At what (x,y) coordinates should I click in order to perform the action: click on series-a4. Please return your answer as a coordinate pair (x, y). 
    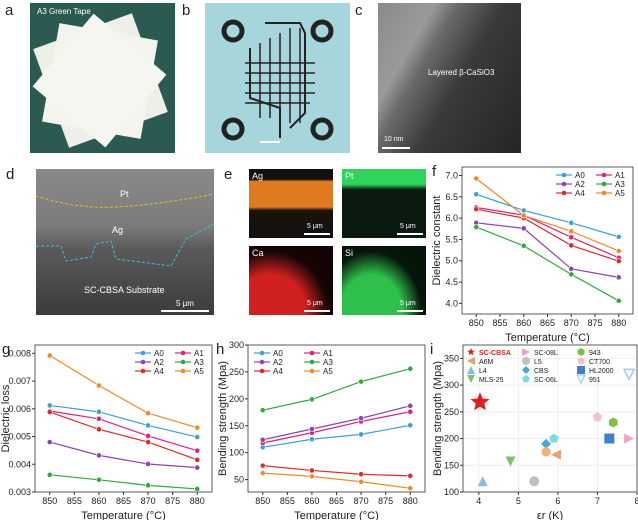
    Looking at the image, I should click on (547, 227).